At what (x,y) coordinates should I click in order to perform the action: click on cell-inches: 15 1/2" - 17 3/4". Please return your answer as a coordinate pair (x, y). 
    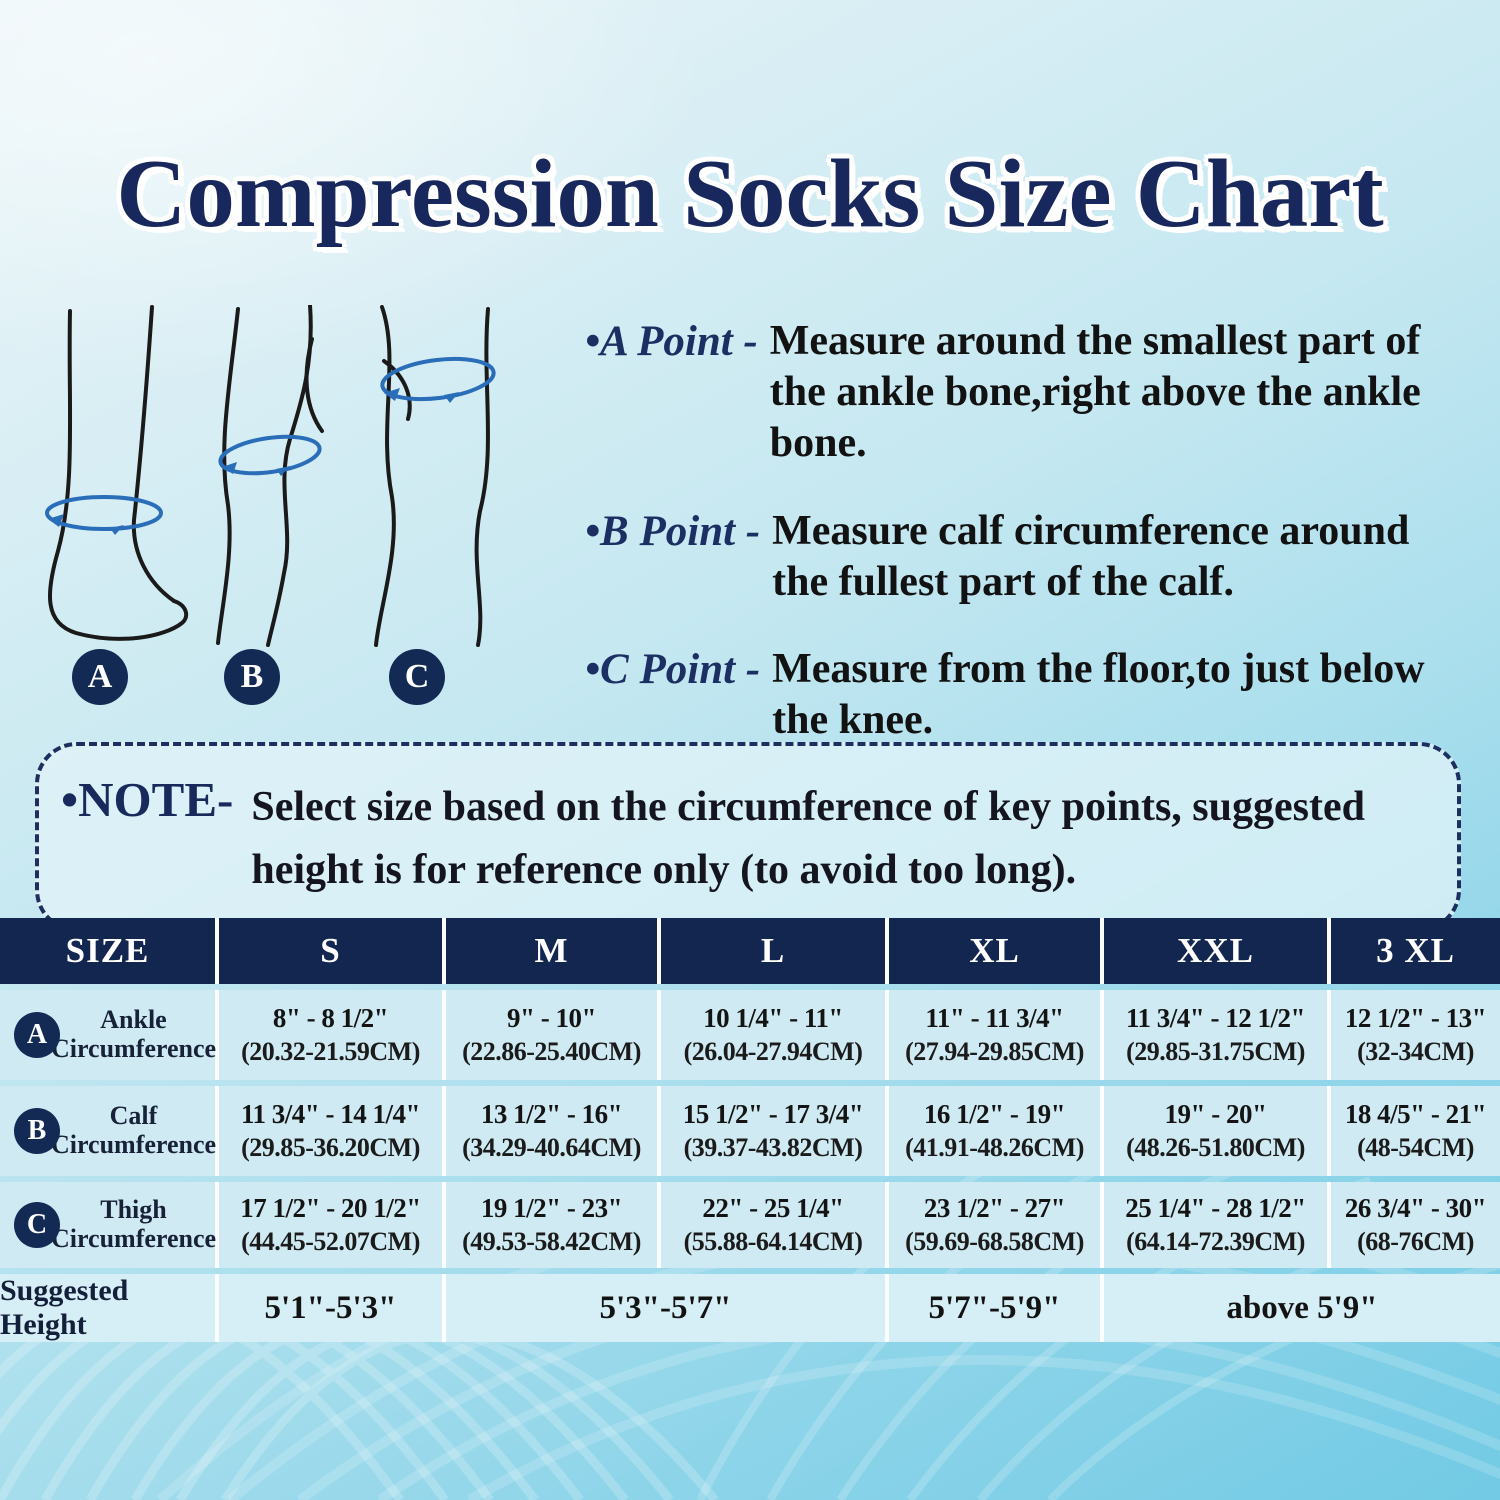
    Looking at the image, I should click on (773, 1113).